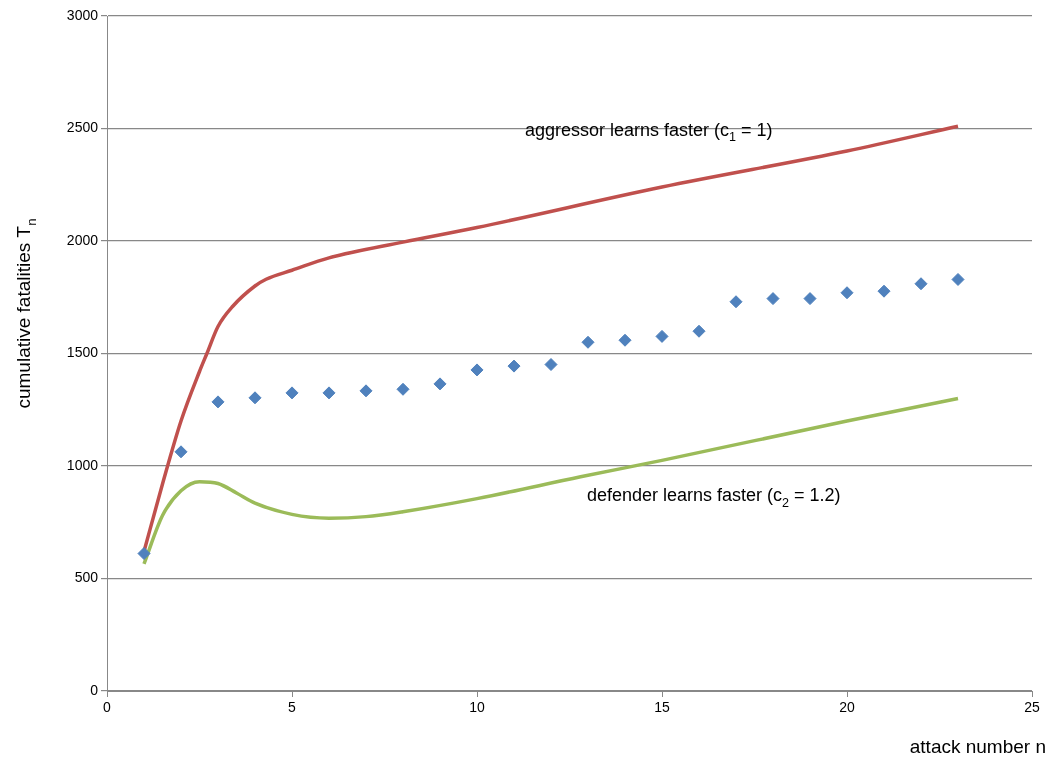  What do you see at coordinates (292, 707) in the screenshot?
I see `x-tick-label: 5` at bounding box center [292, 707].